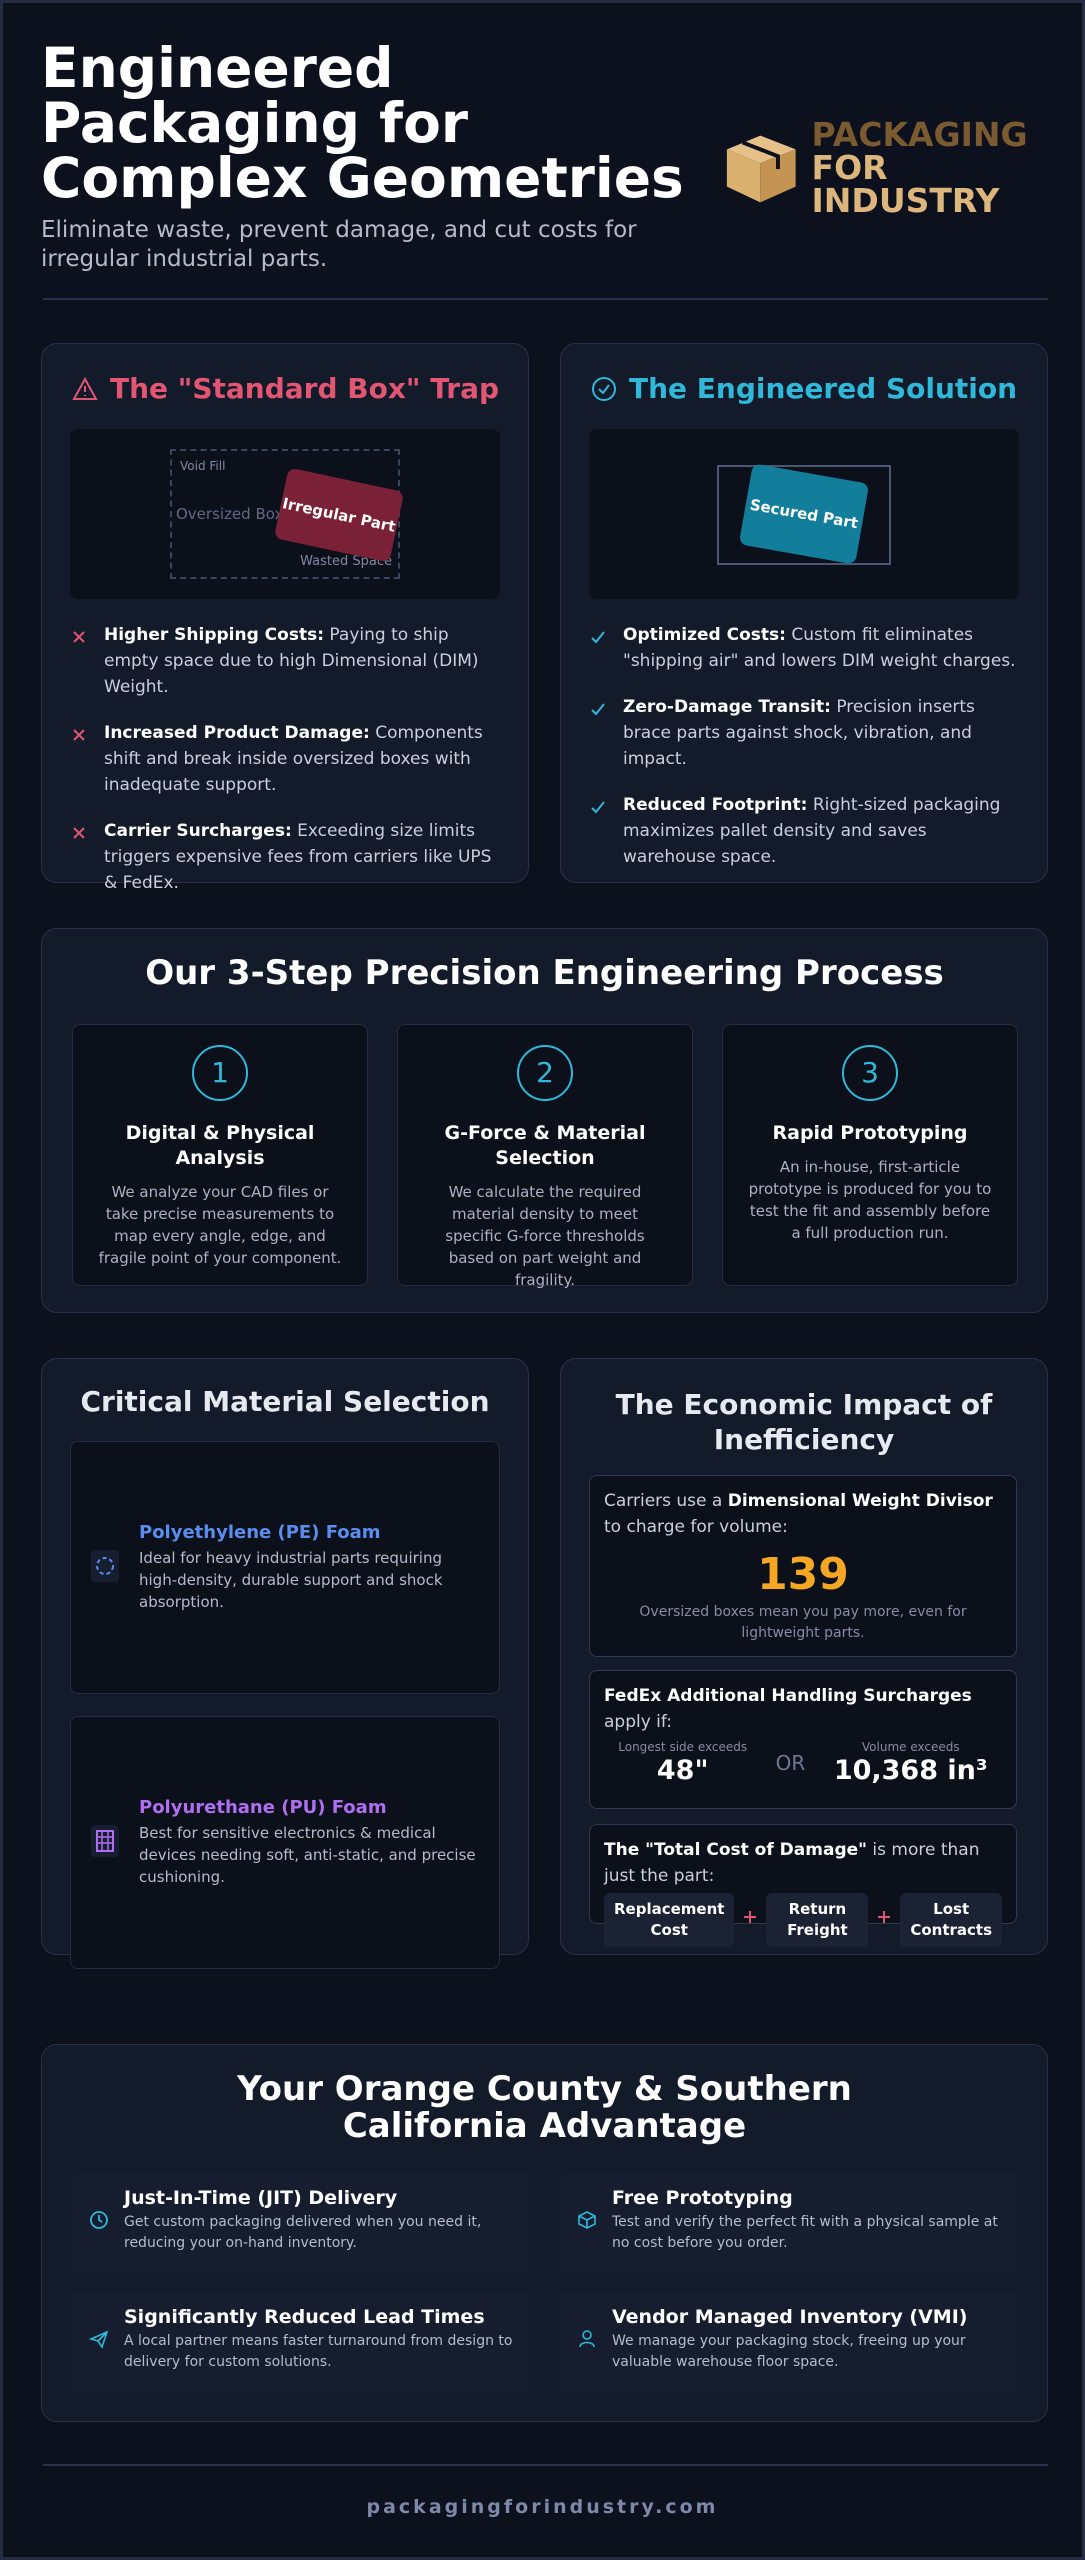  What do you see at coordinates (804, 1422) in the screenshot?
I see `card-title: The Economic Impact of Inefficiency` at bounding box center [804, 1422].